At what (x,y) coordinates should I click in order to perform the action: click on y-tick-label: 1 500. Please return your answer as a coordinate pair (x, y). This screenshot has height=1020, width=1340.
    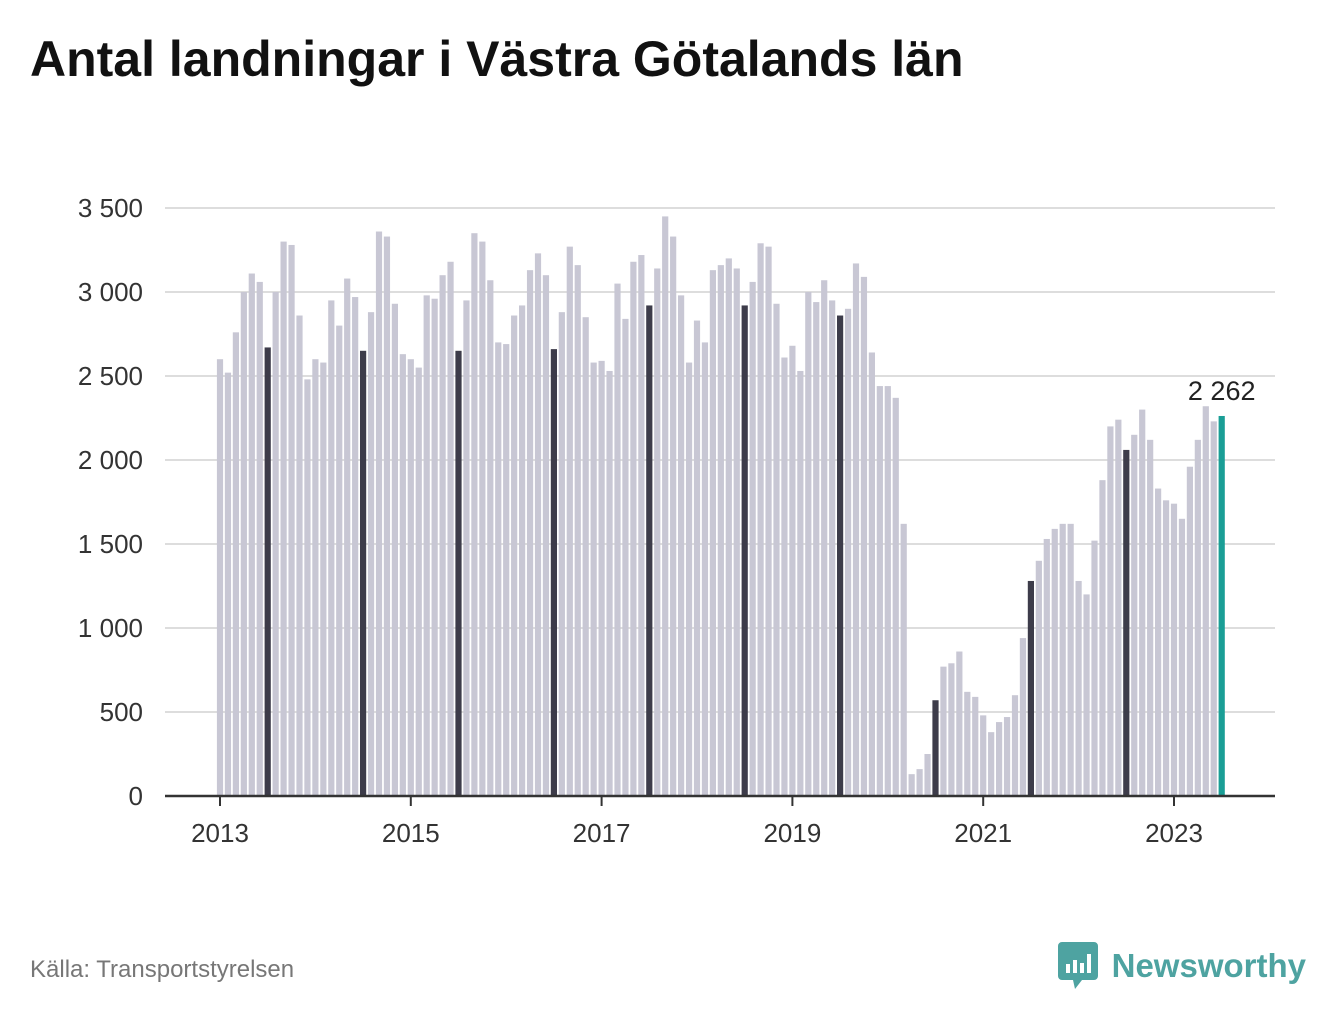
    Looking at the image, I should click on (110, 544).